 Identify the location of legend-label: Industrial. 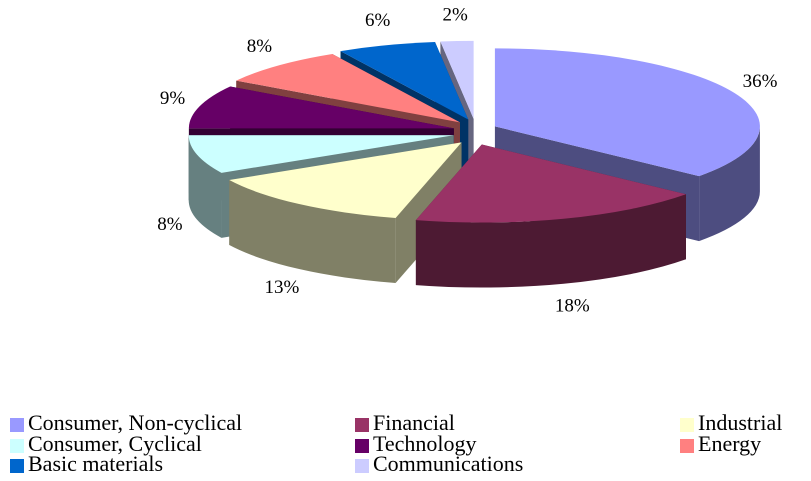
(740, 422).